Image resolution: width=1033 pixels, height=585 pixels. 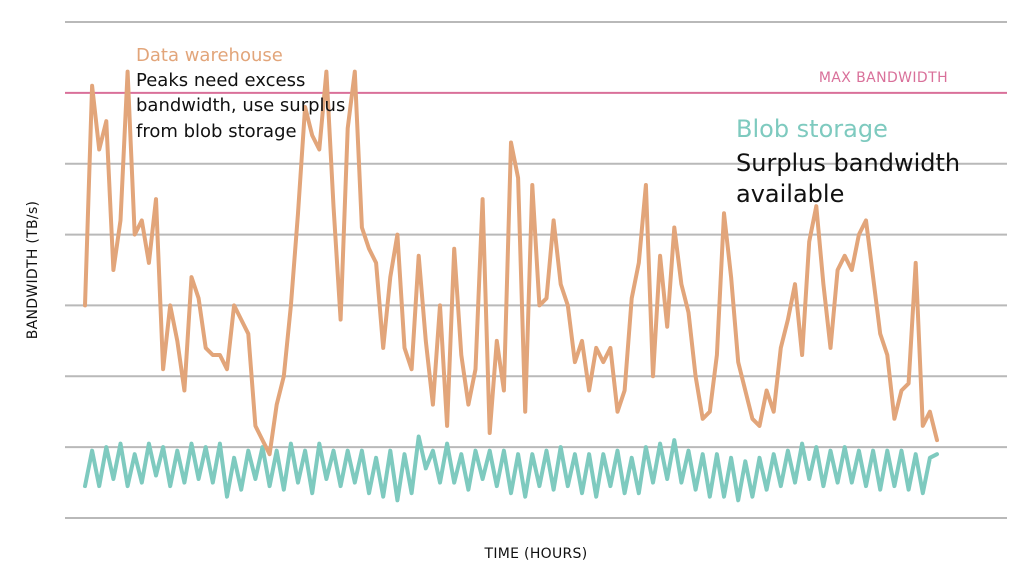 What do you see at coordinates (209, 55) in the screenshot?
I see `warehouse-annotation-title: Data warehouse` at bounding box center [209, 55].